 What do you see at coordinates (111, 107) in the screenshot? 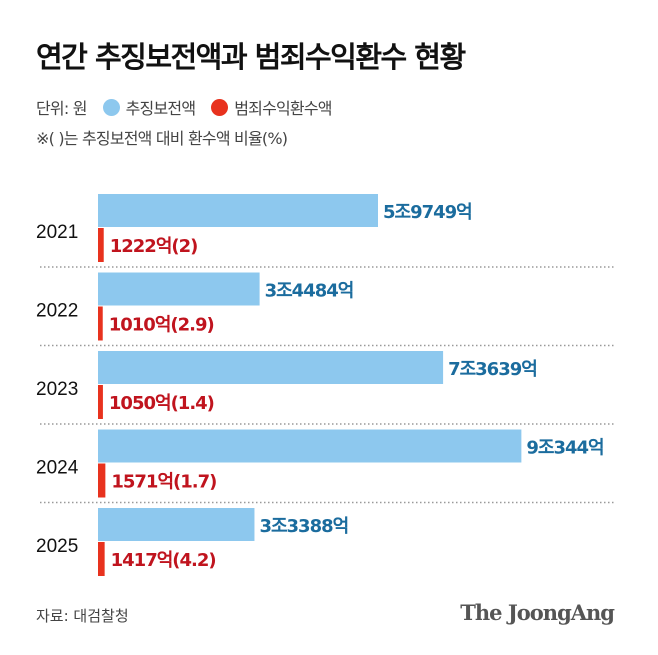
I see `legend-swatch-preservation` at bounding box center [111, 107].